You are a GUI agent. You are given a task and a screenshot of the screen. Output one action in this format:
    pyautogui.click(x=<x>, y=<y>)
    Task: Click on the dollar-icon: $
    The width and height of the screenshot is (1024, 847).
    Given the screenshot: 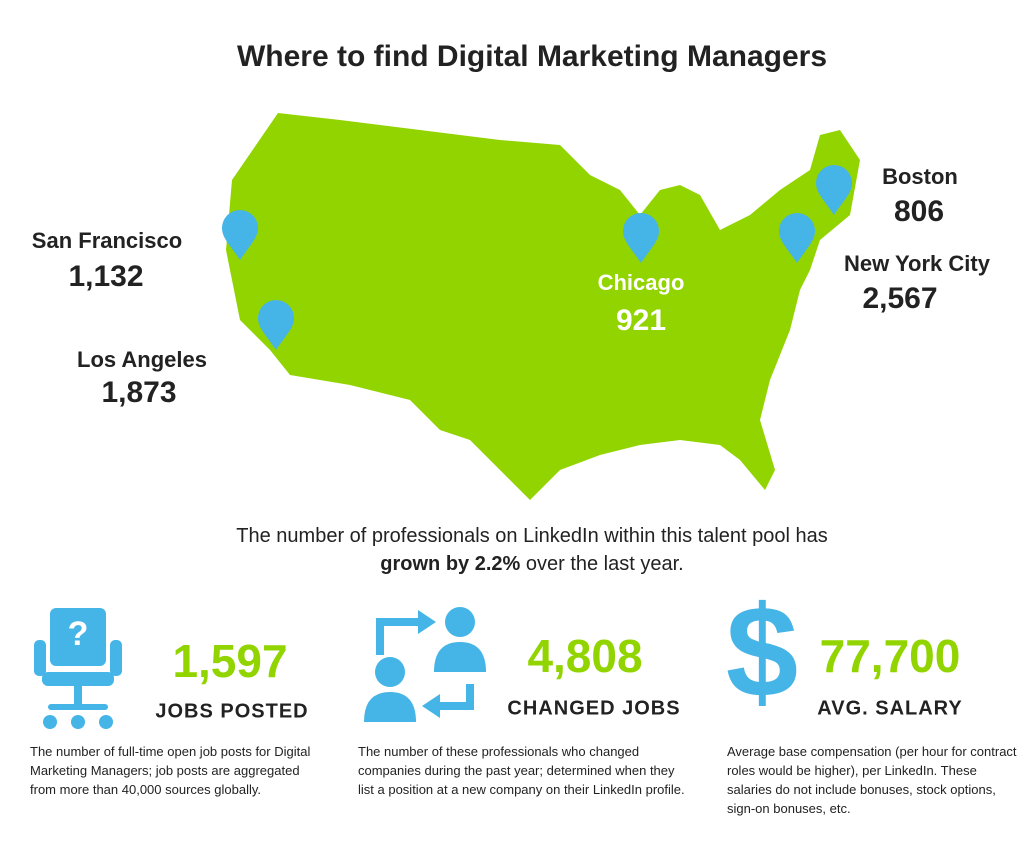 What is the action you would take?
    pyautogui.click(x=762, y=651)
    